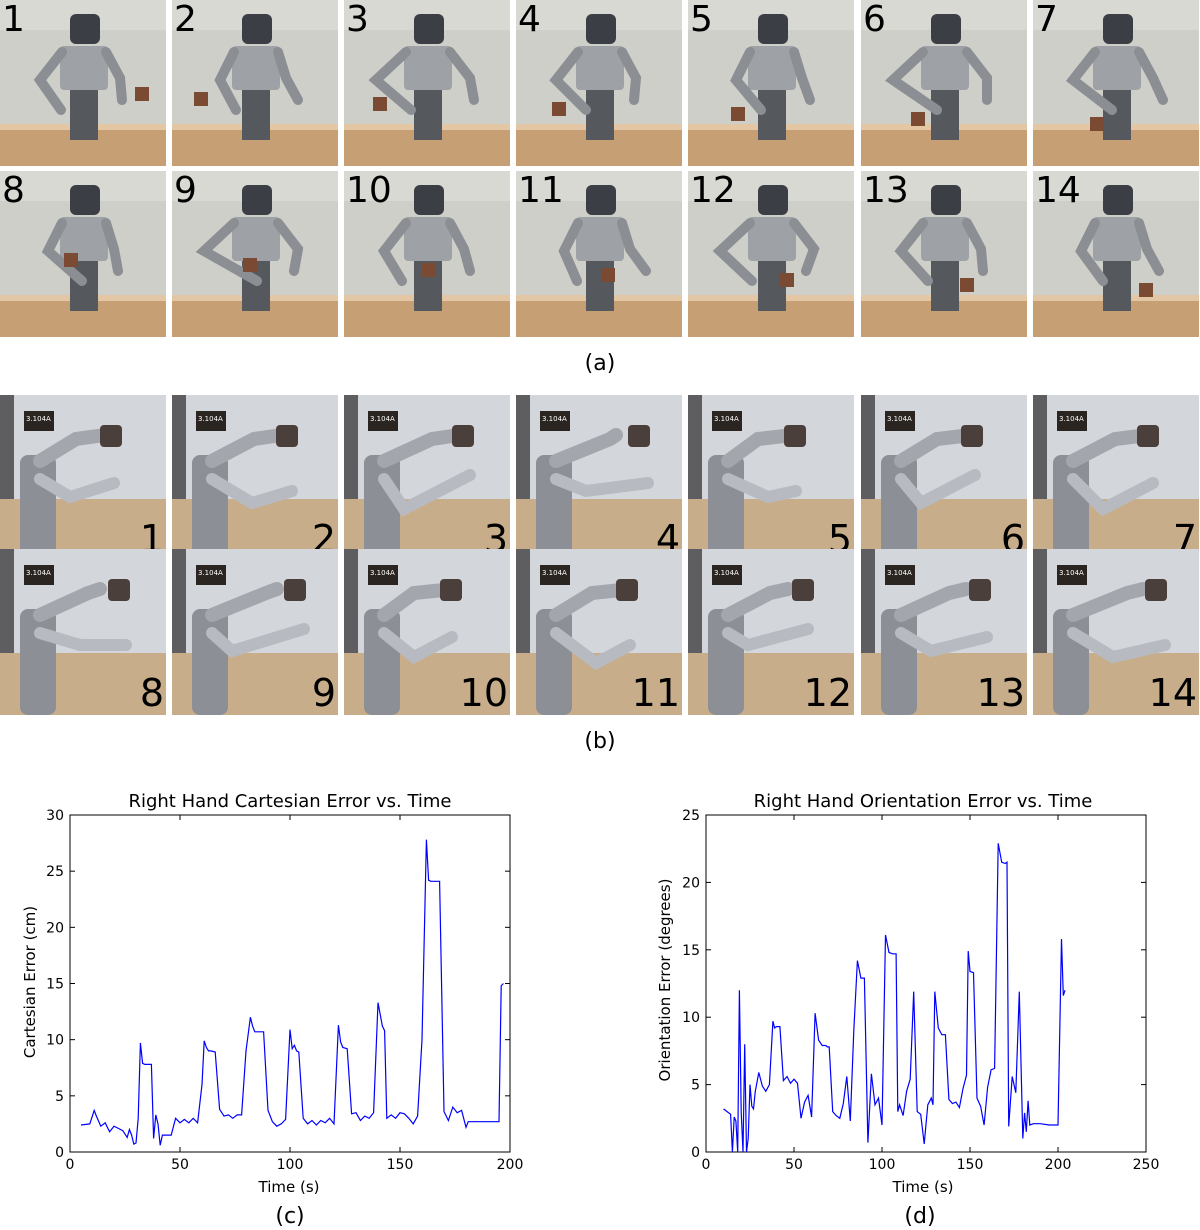 The height and width of the screenshot is (1230, 1200). Describe the element at coordinates (427, 478) in the screenshot. I see `photo-frame: 3.104A 3` at that location.